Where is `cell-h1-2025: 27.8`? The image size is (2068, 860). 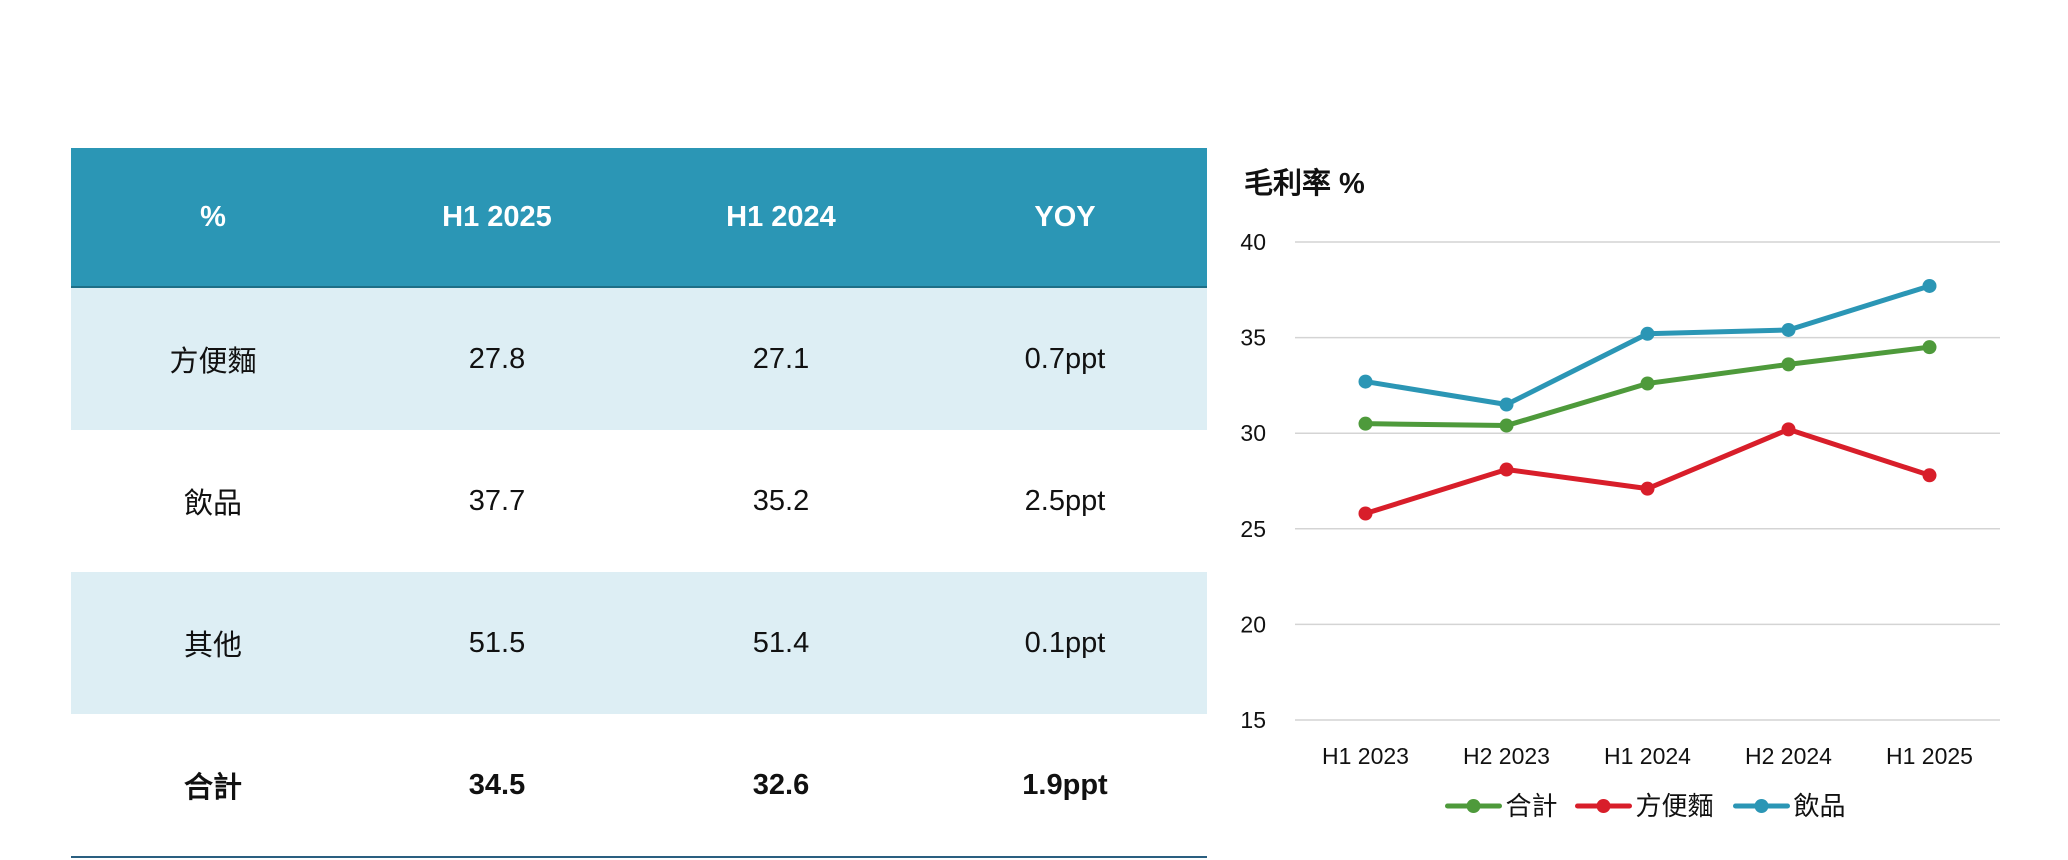 cell-h1-2025: 27.8 is located at coordinates (497, 358).